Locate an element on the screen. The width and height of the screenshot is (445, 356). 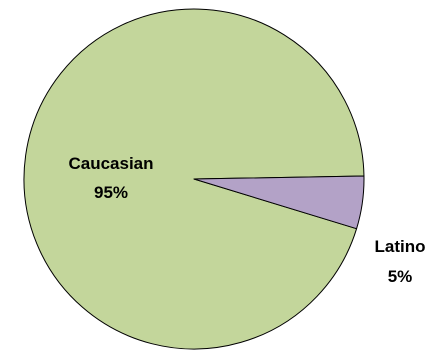
pie-slice-latino is located at coordinates (279, 202).